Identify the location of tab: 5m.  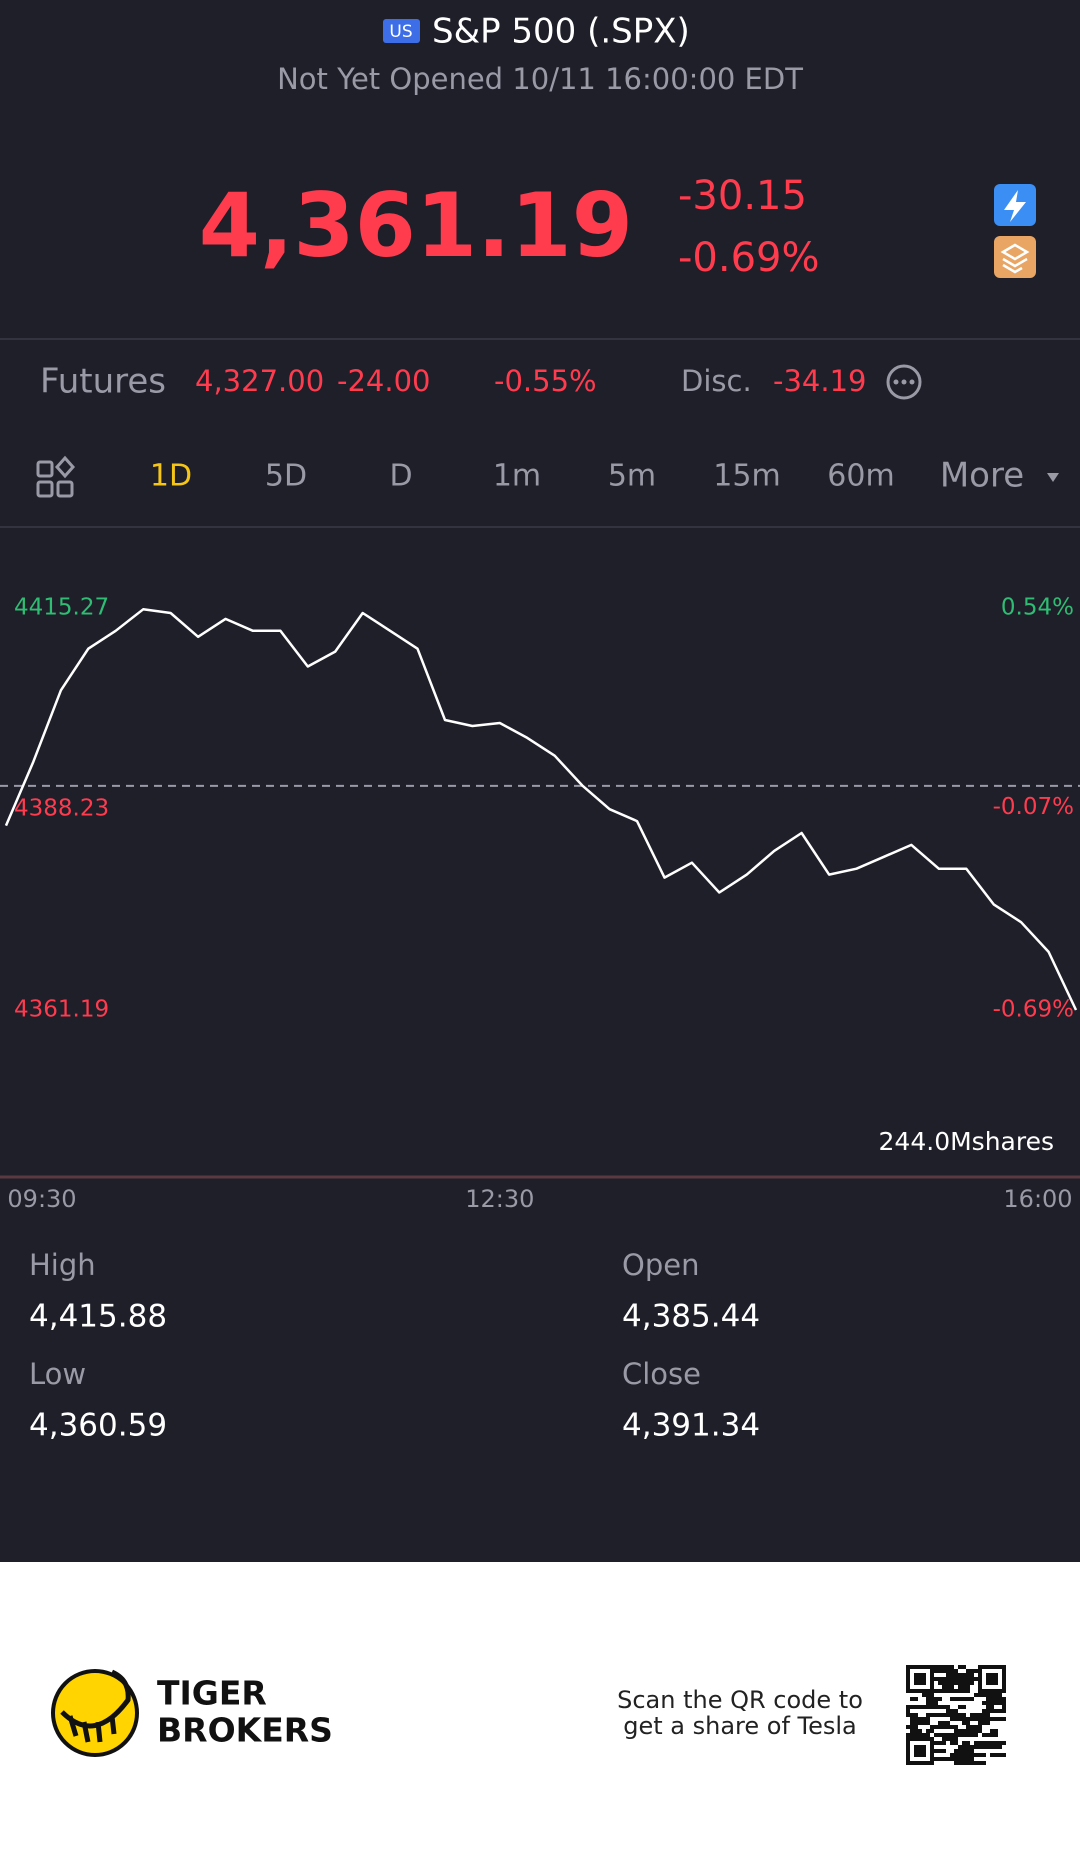
(632, 476).